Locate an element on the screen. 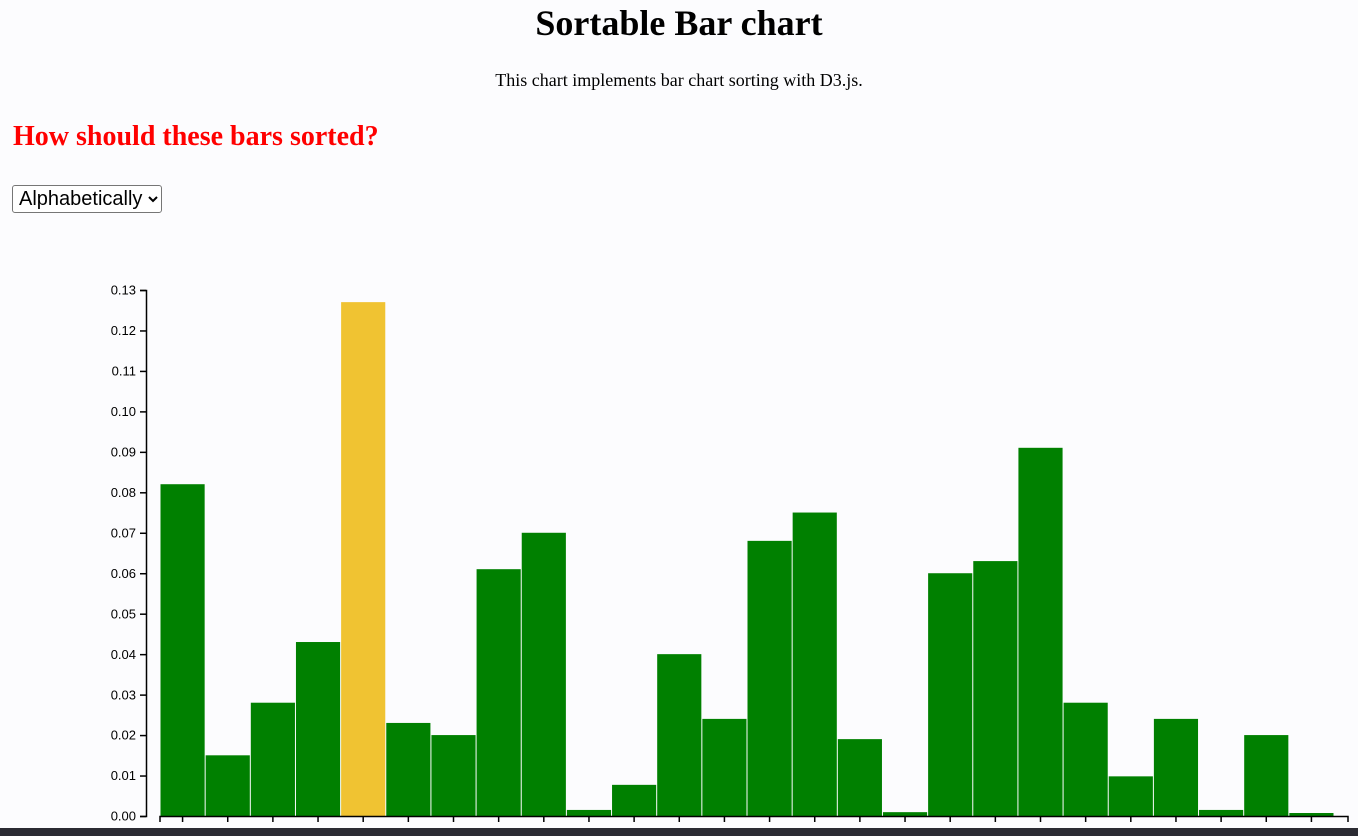  y-tick-label: 0.01 is located at coordinates (123, 775).